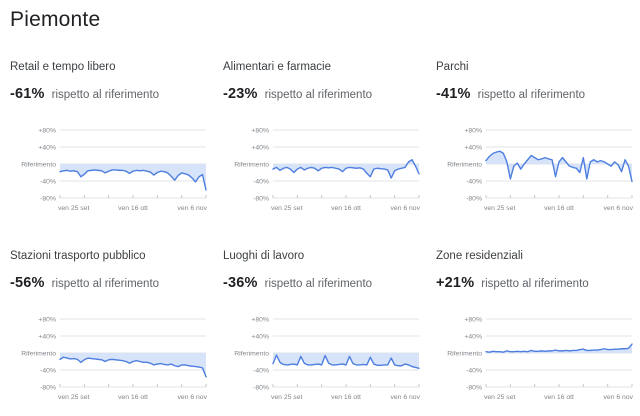 Image resolution: width=640 pixels, height=416 pixels. Describe the element at coordinates (78, 256) in the screenshot. I see `chart-title: Stazioni trasporto pubblico` at that location.